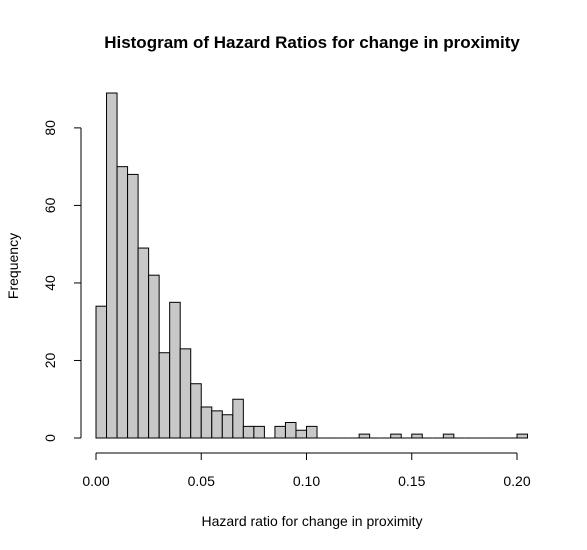 This screenshot has height=550, width=587. I want to click on x-tick-label: 0.10, so click(306, 481).